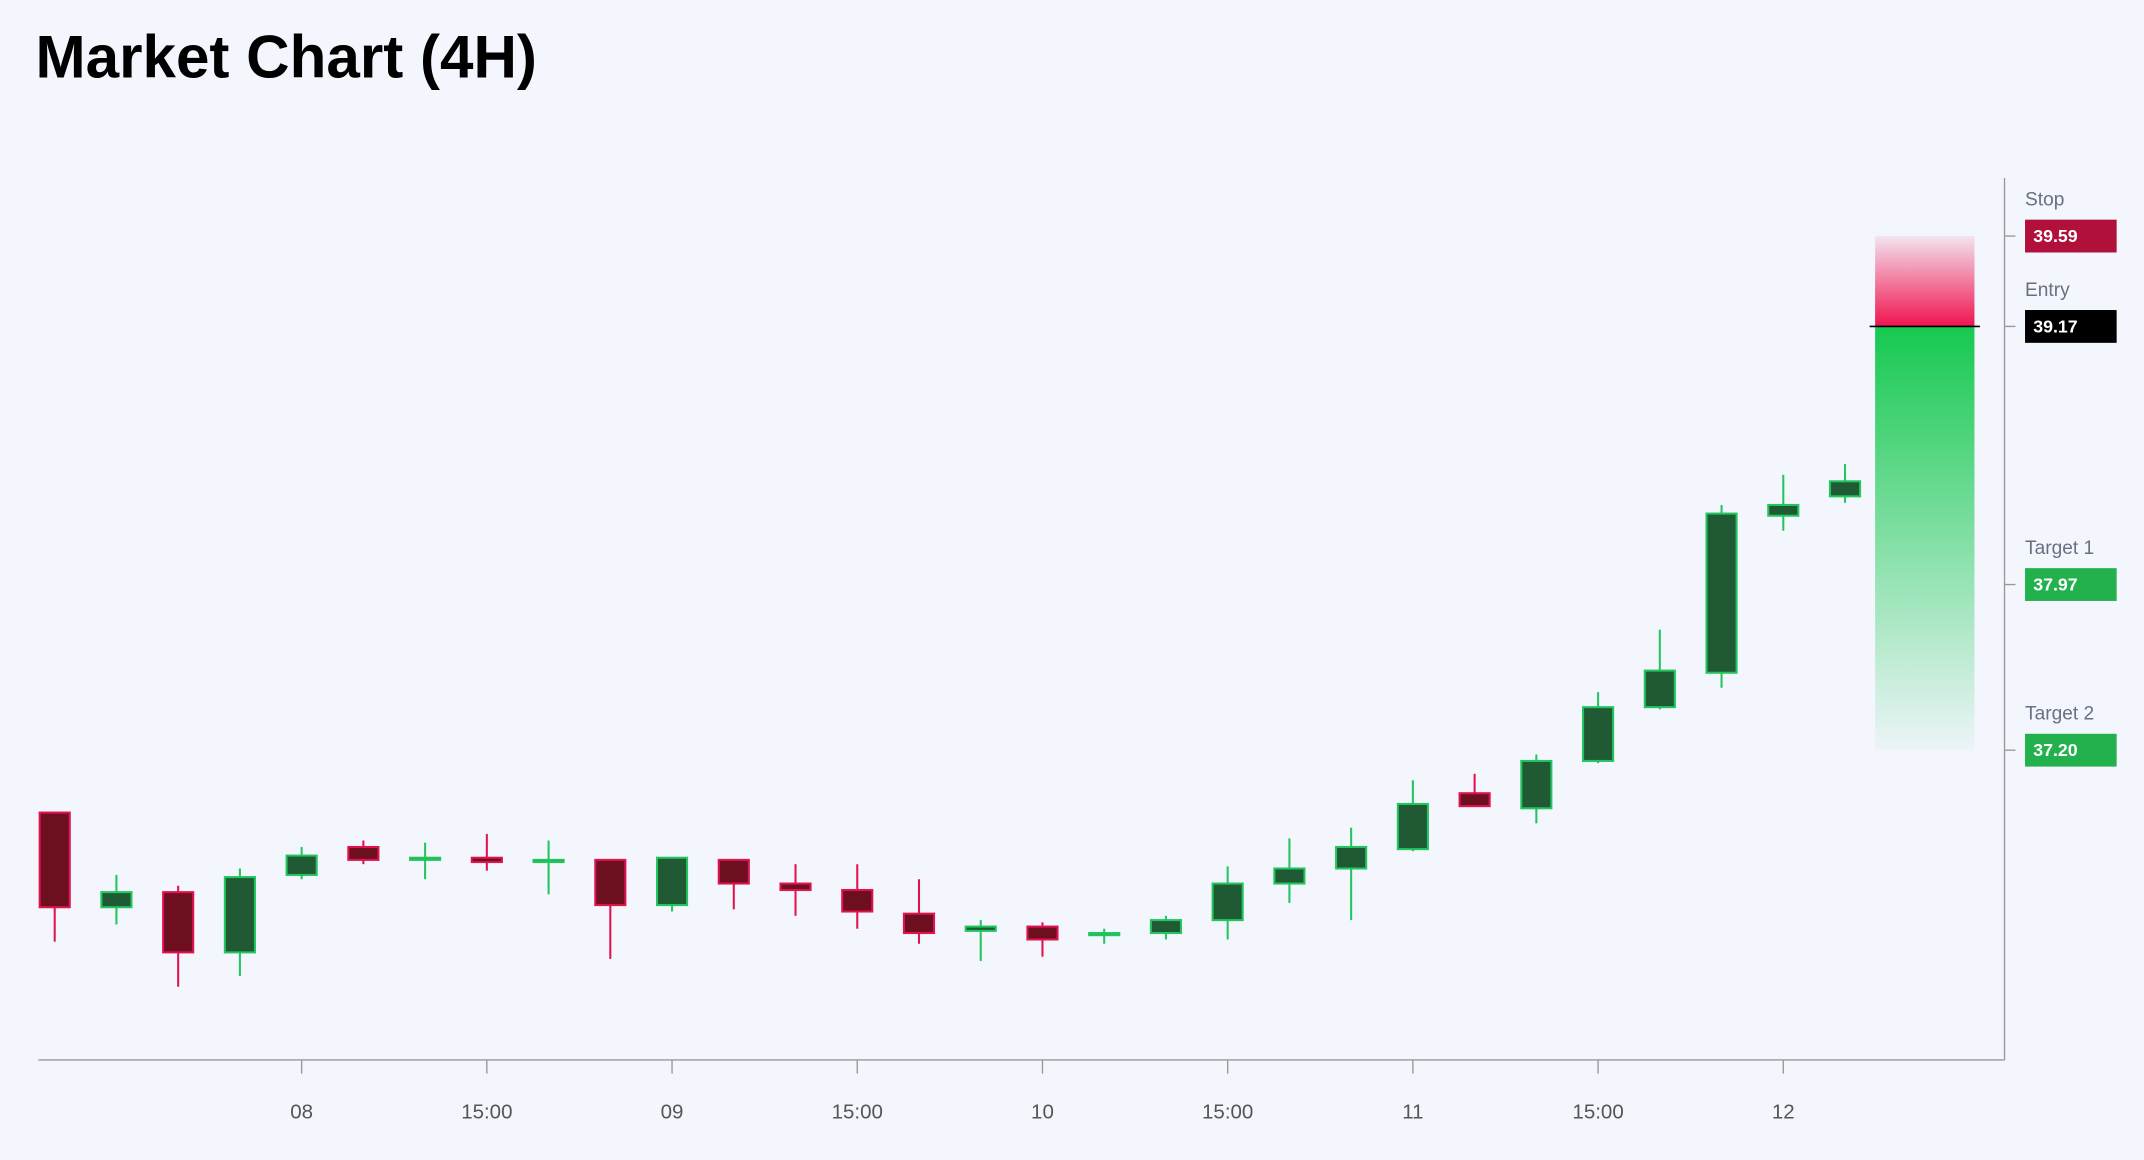 This screenshot has height=1160, width=2144. What do you see at coordinates (2044, 200) in the screenshot?
I see `level-name: Stop` at bounding box center [2044, 200].